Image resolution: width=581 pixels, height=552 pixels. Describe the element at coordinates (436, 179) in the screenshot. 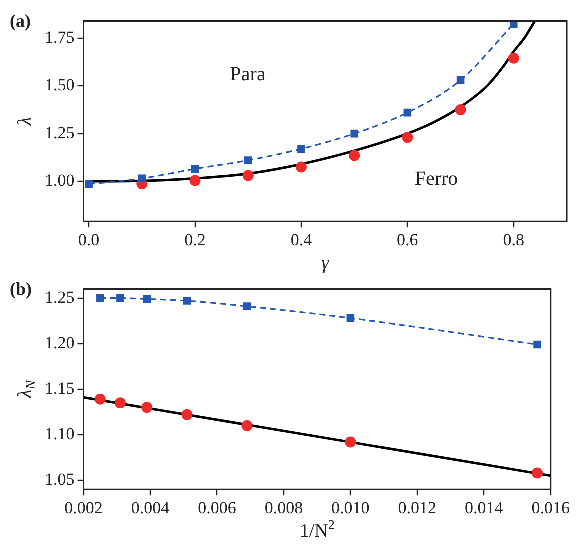

I see `annotation: Ferro` at that location.